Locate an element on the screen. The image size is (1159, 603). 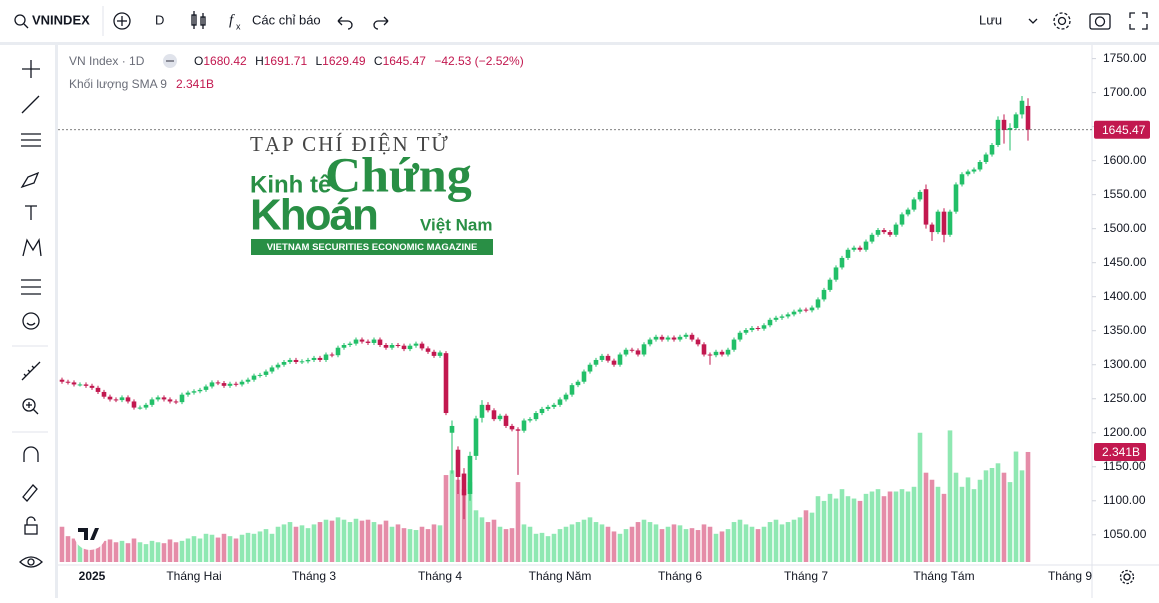
x-tick-label: 2025 is located at coordinates (92, 576).